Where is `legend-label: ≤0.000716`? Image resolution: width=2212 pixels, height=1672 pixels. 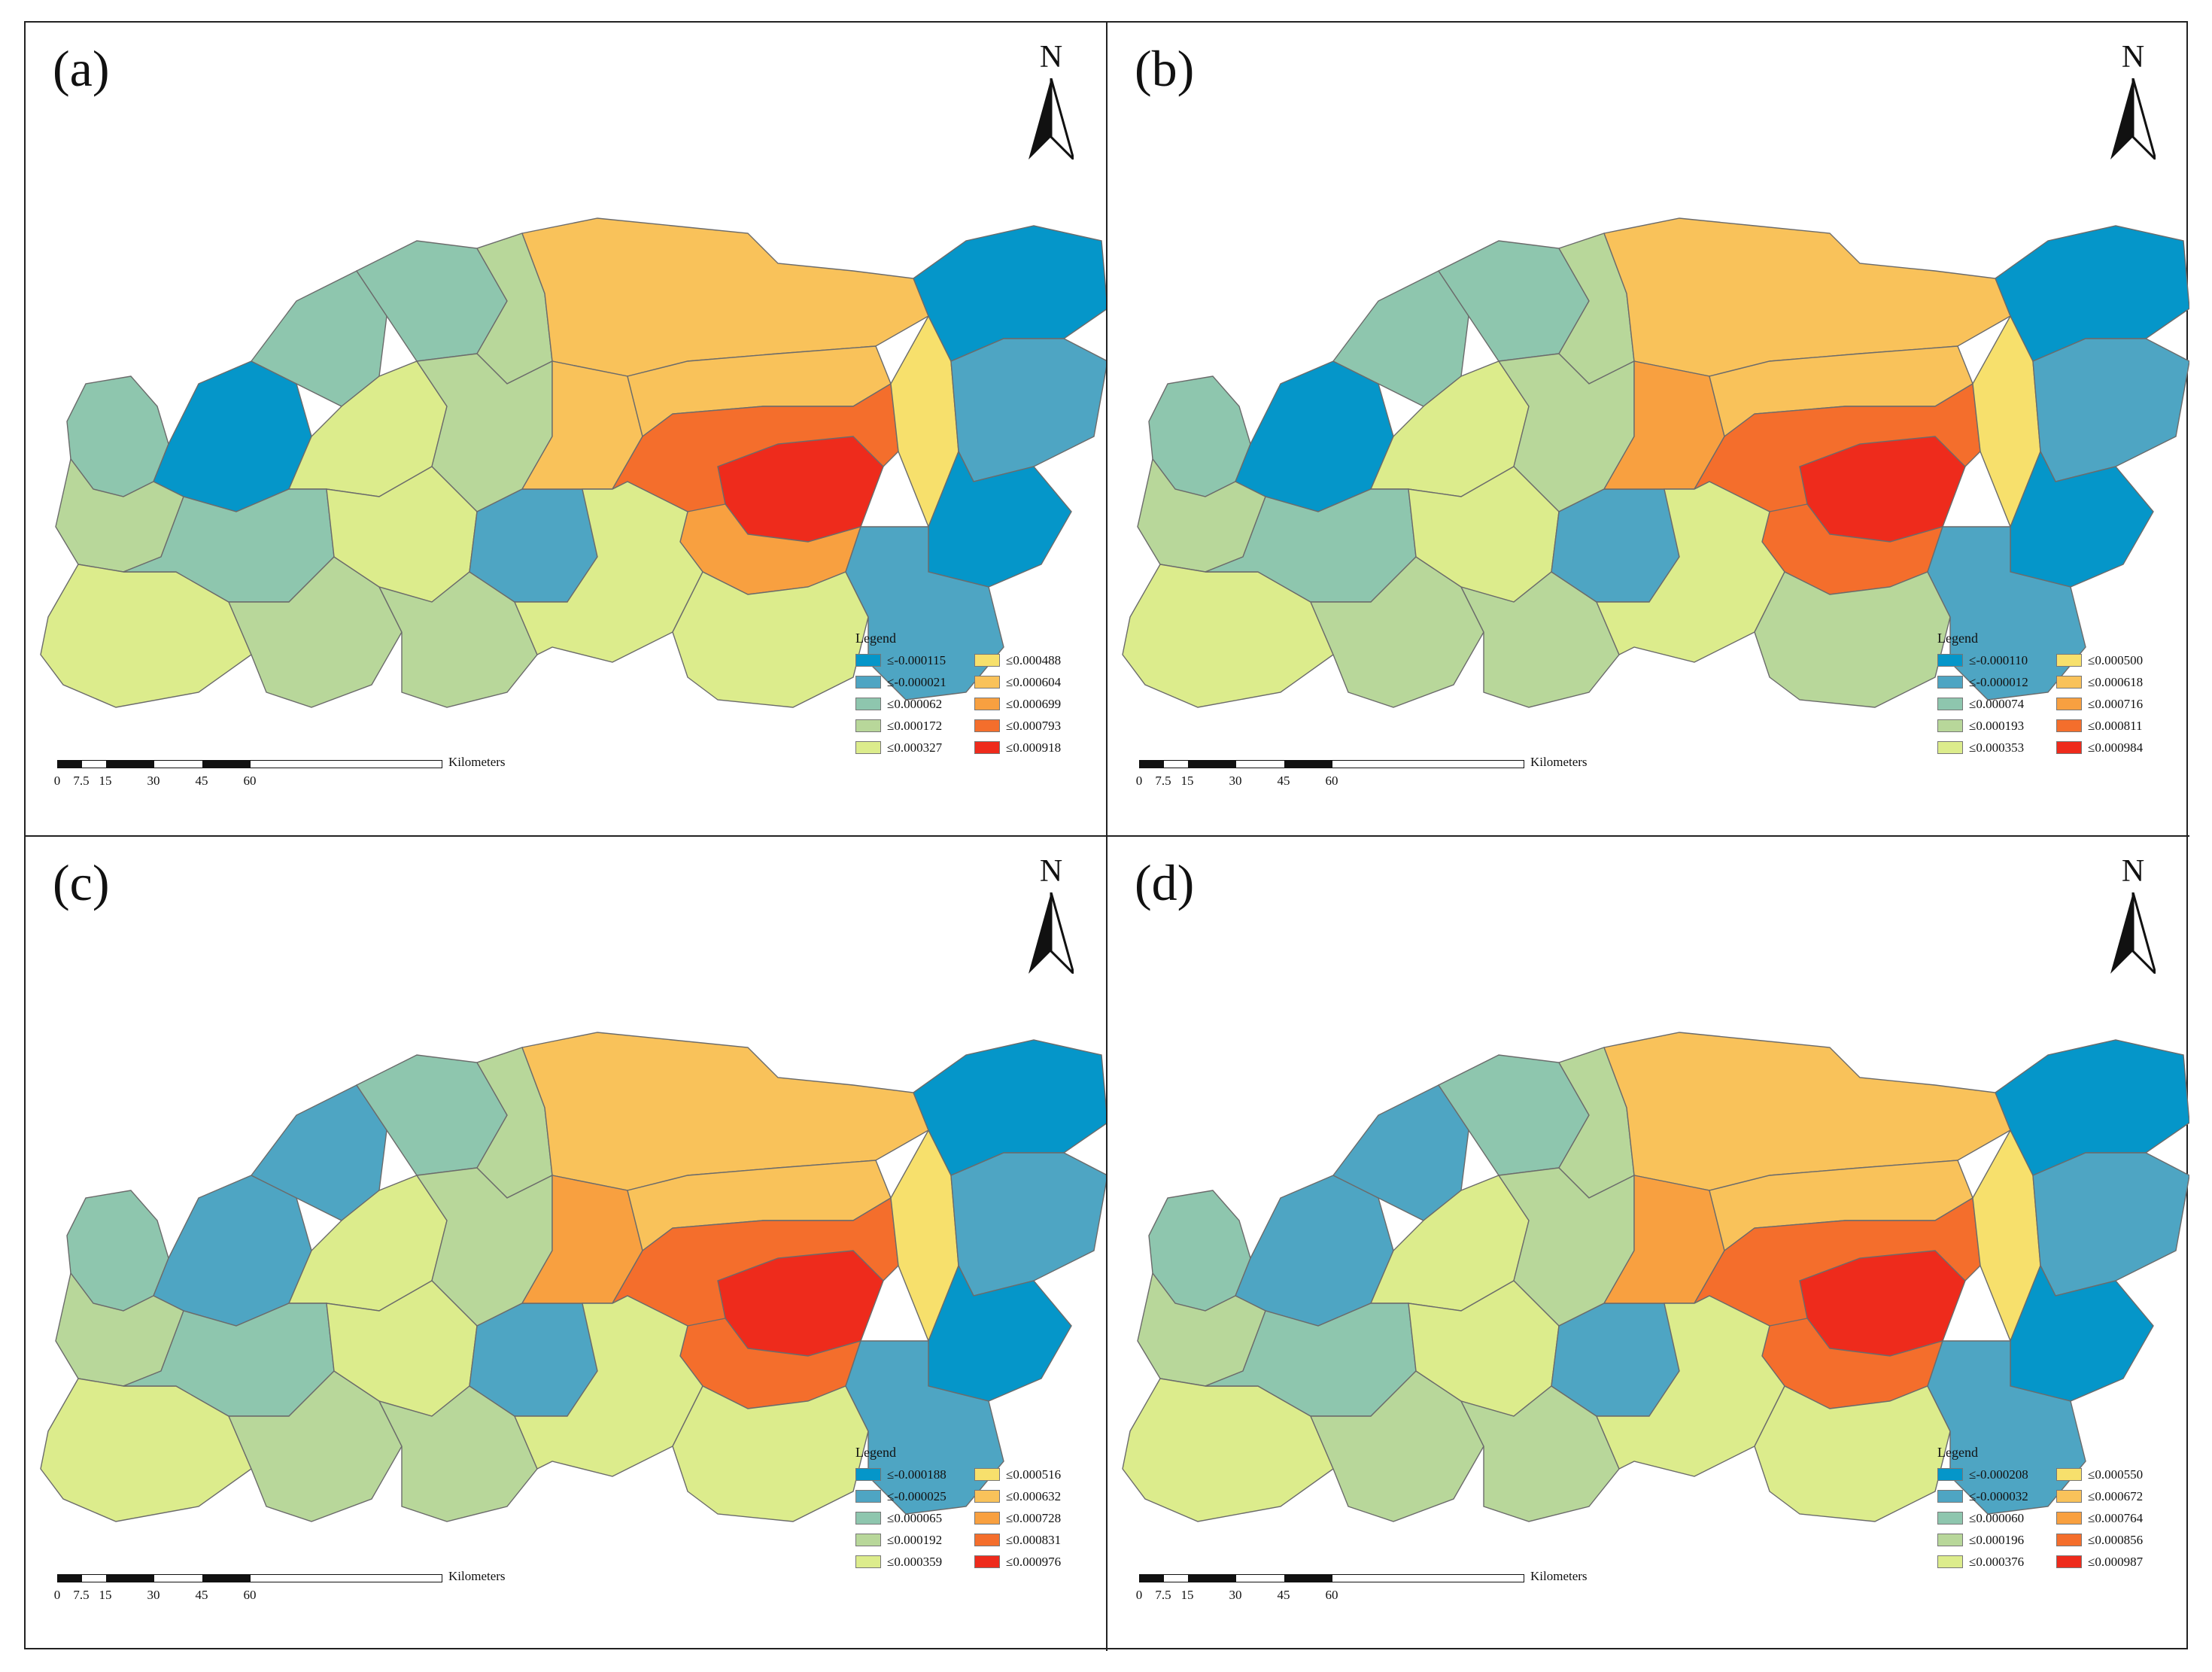 legend-label: ≤0.000716 is located at coordinates (2116, 703).